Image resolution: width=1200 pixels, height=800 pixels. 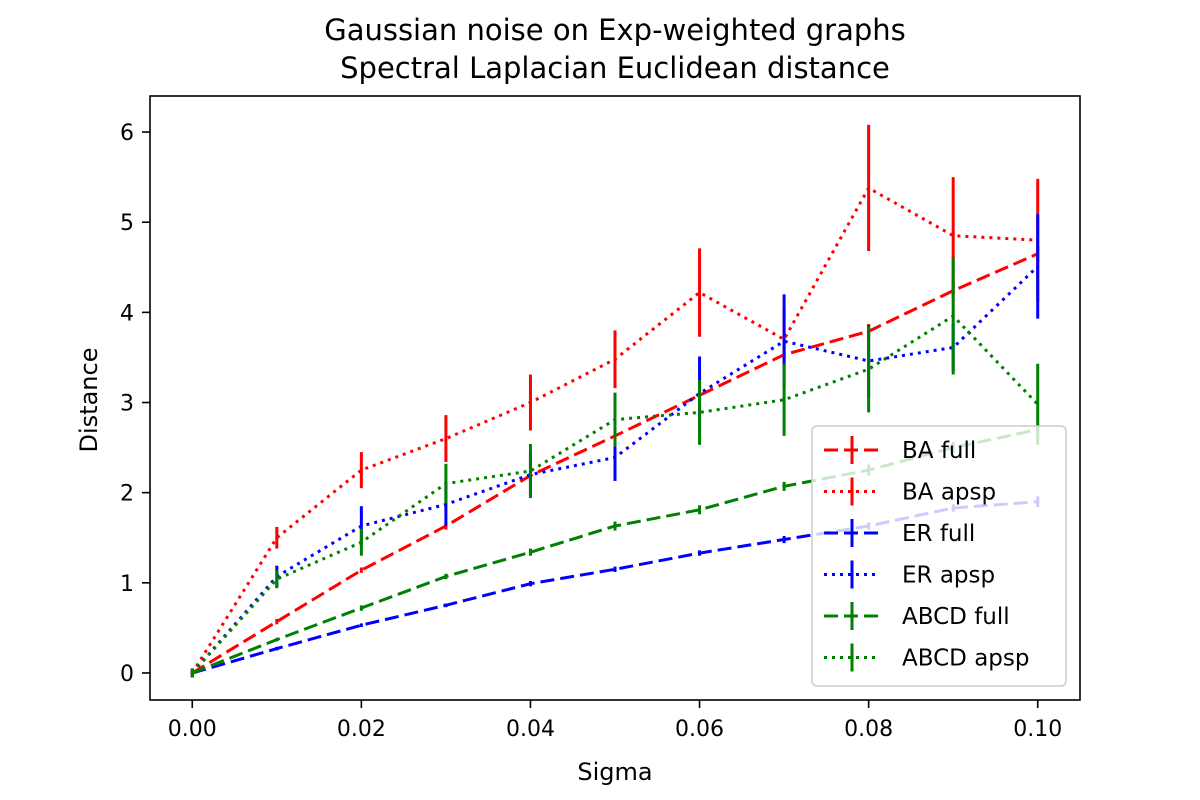 I want to click on x-tick-label: 0.06, so click(x=699, y=729).